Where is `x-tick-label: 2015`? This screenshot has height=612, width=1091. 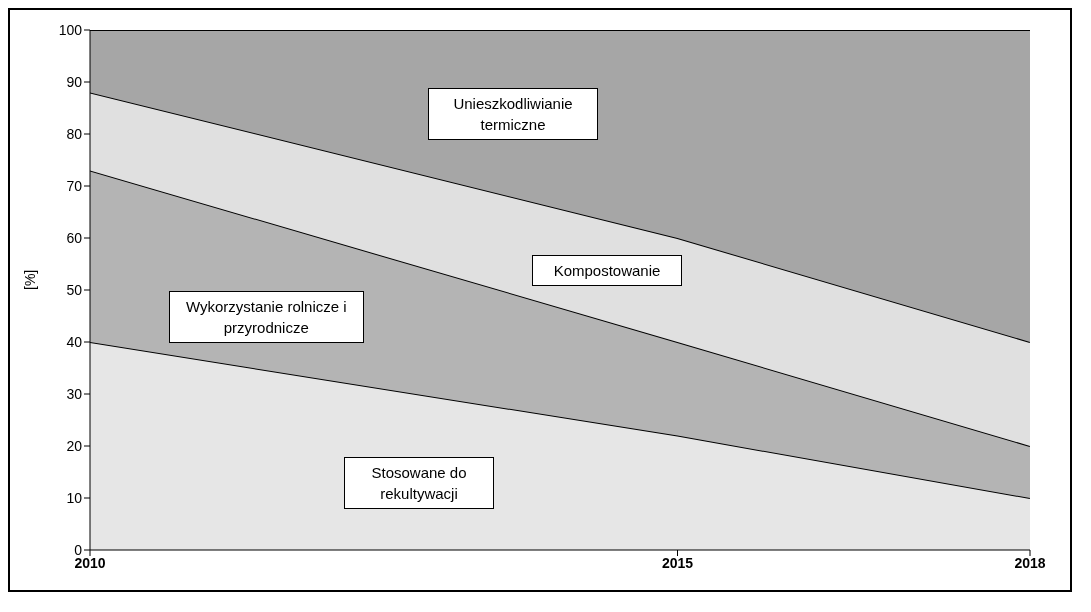
x-tick-label: 2015 is located at coordinates (677, 562).